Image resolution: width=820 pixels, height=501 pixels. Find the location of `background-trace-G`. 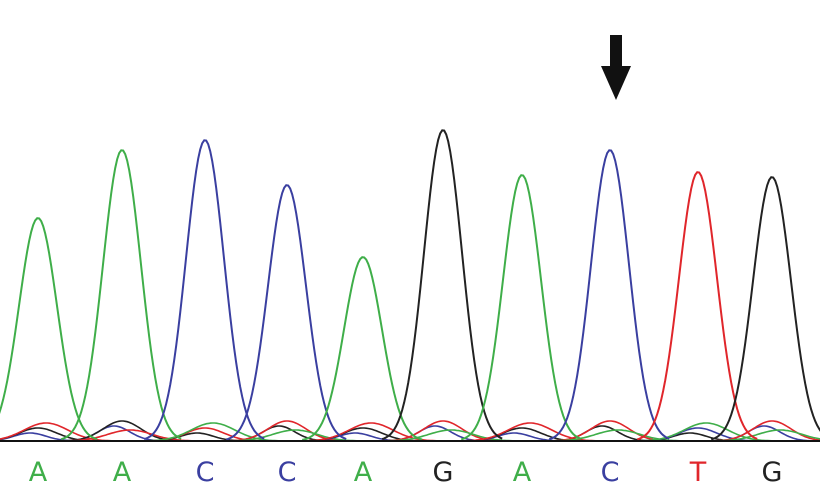

background-trace-G is located at coordinates (121, 431).